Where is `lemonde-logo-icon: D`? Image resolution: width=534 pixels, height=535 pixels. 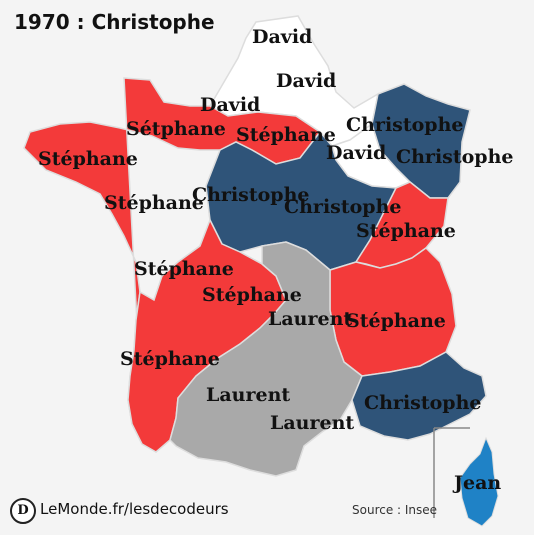 lemonde-logo-icon: D is located at coordinates (23, 511).